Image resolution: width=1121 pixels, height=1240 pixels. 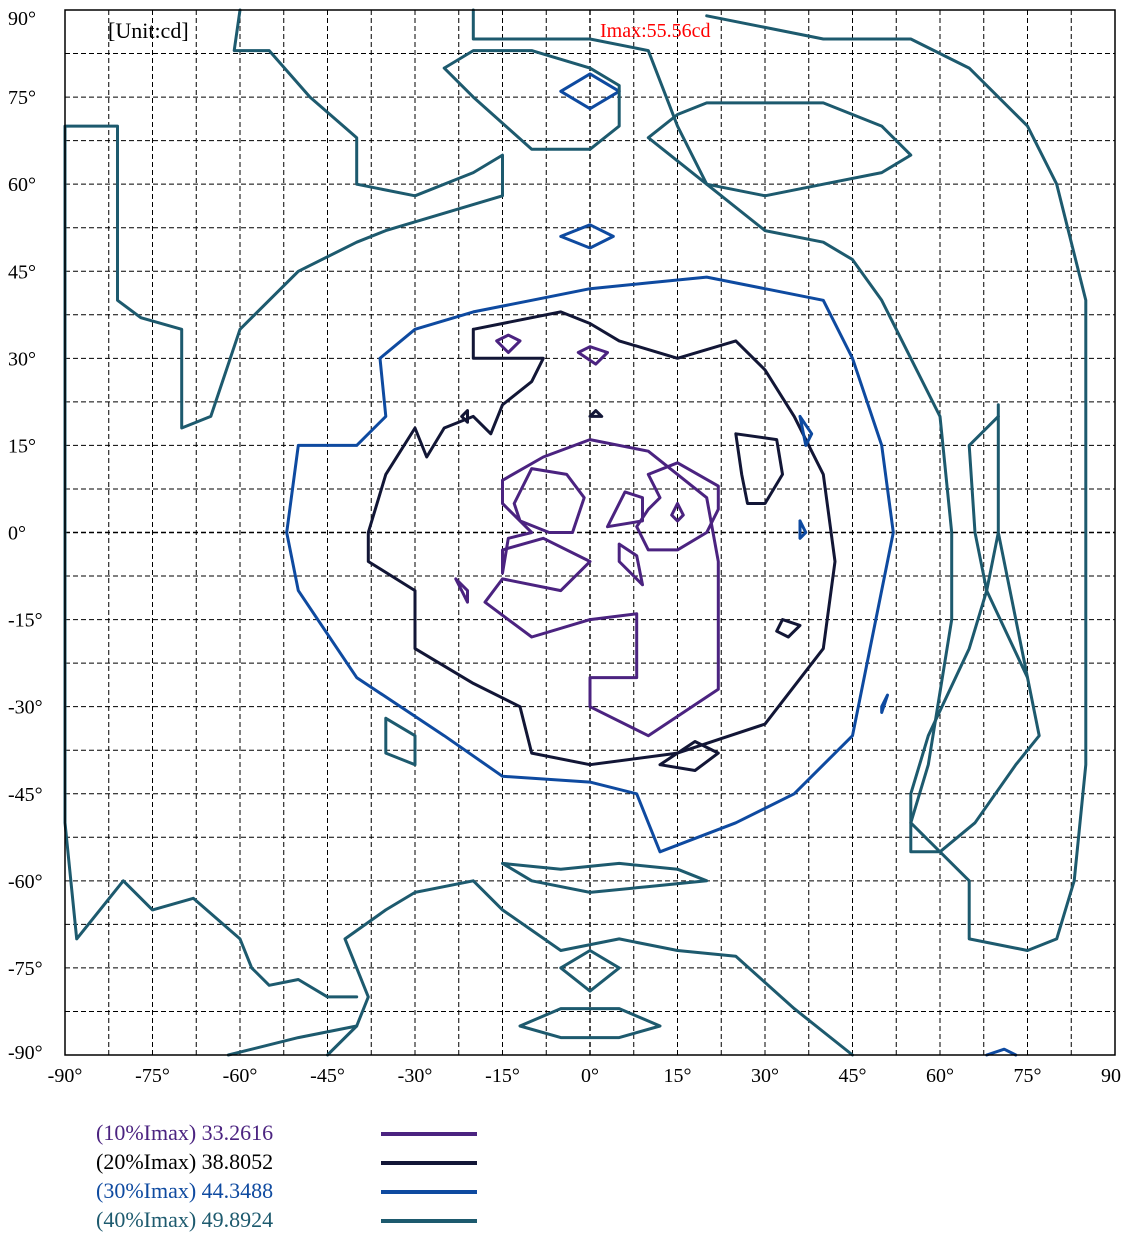 What do you see at coordinates (415, 1076) in the screenshot?
I see `x-tick-label: -30°` at bounding box center [415, 1076].